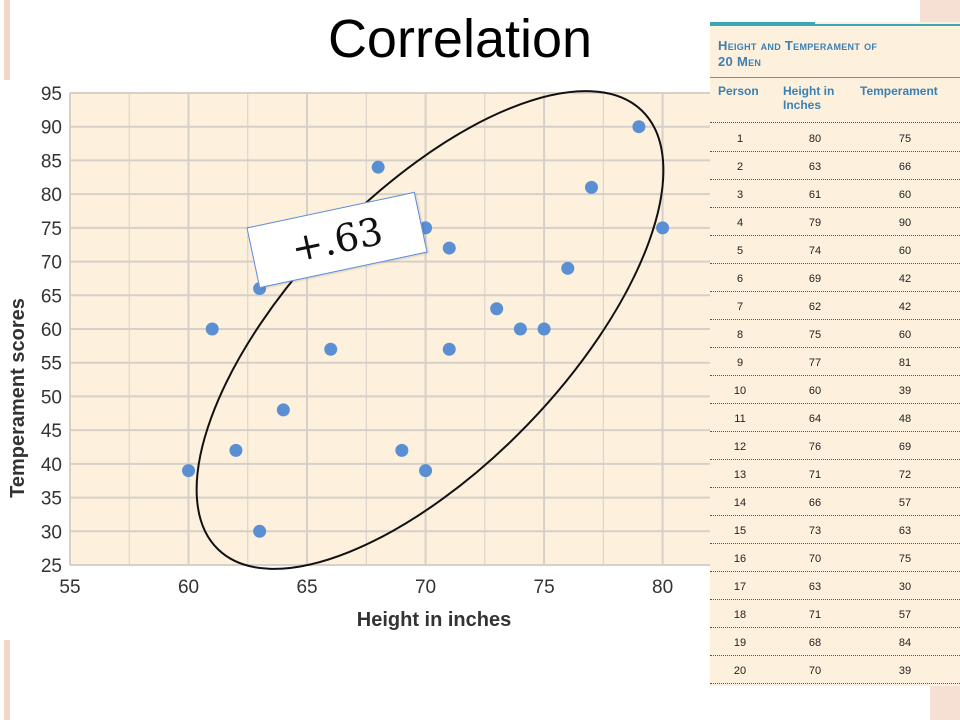  I want to click on cell-person: 20, so click(740, 671).